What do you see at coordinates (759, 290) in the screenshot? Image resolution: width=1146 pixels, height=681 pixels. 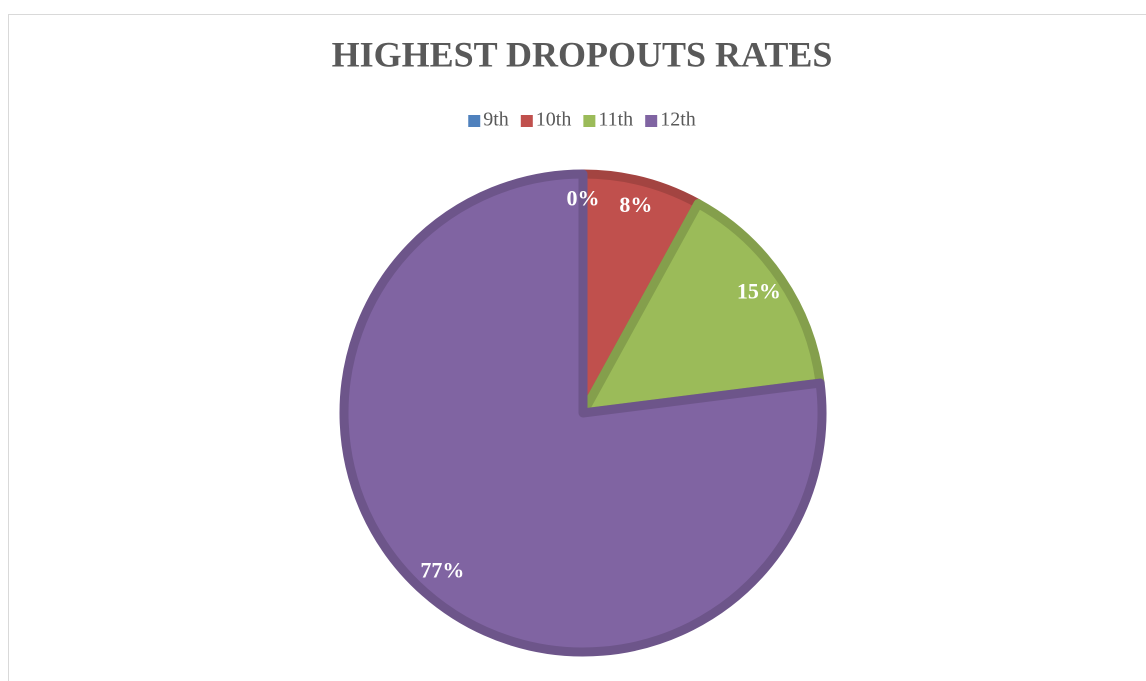 I see `data-label: 15%` at bounding box center [759, 290].